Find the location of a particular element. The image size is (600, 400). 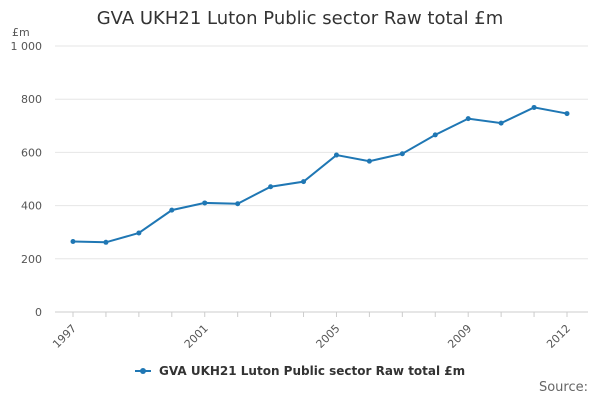

x-tick-label: 2001 is located at coordinates (196, 336).